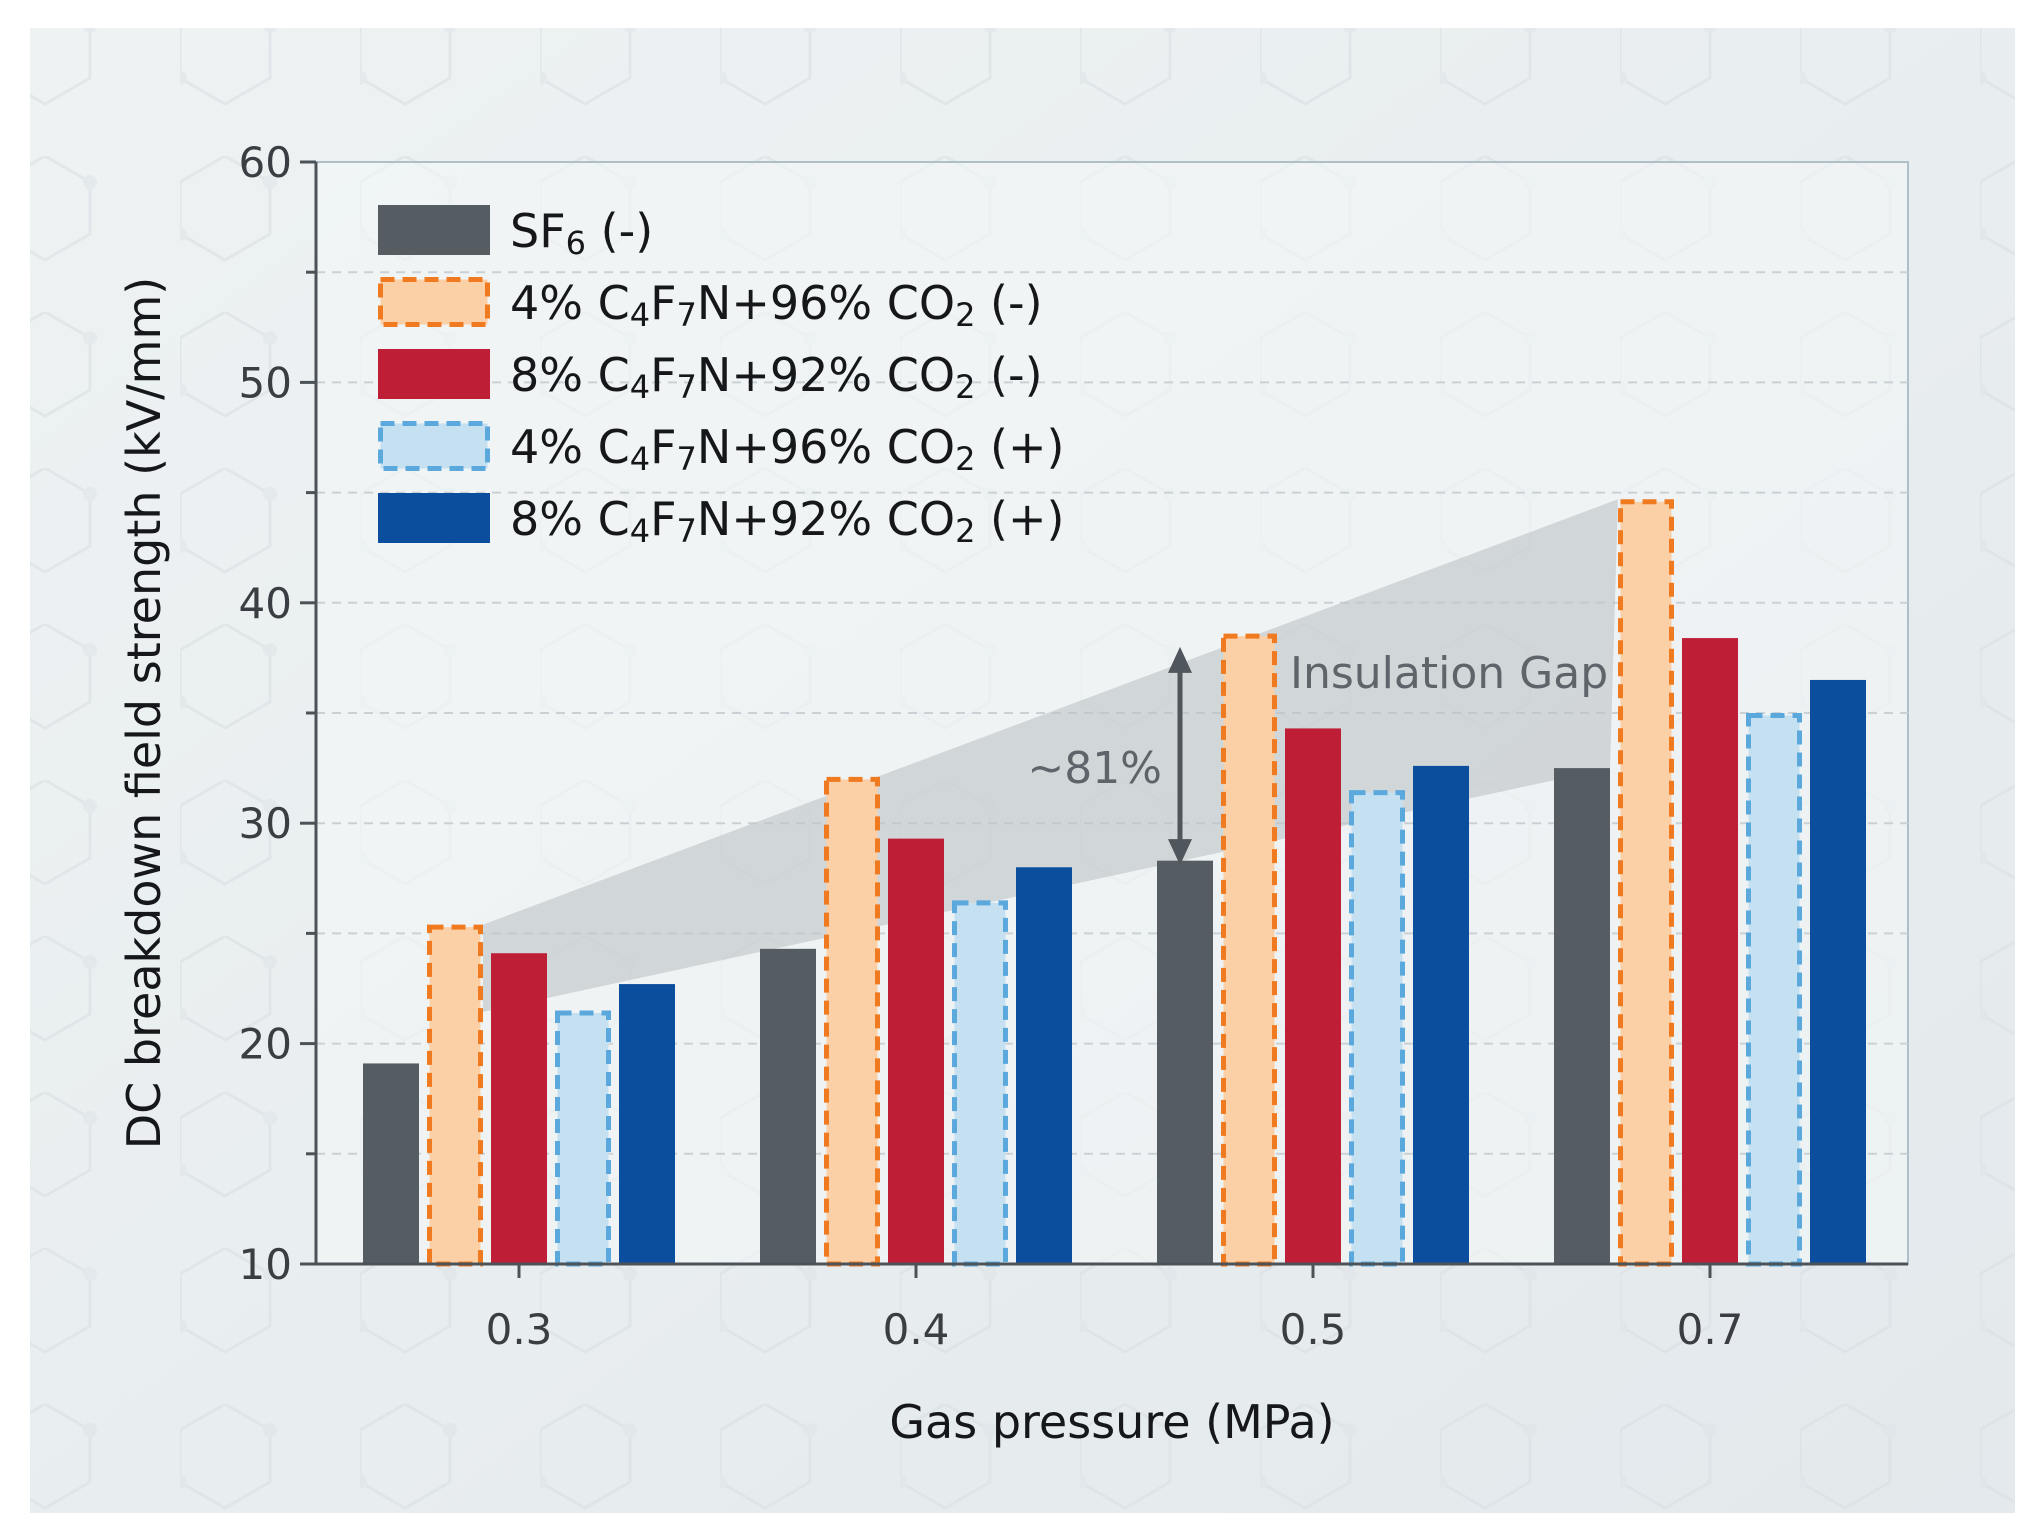 The image size is (2044, 1535). What do you see at coordinates (776, 305) in the screenshot?
I see `legend-label-1: 4% C4F7N+96% CO2 (-)` at bounding box center [776, 305].